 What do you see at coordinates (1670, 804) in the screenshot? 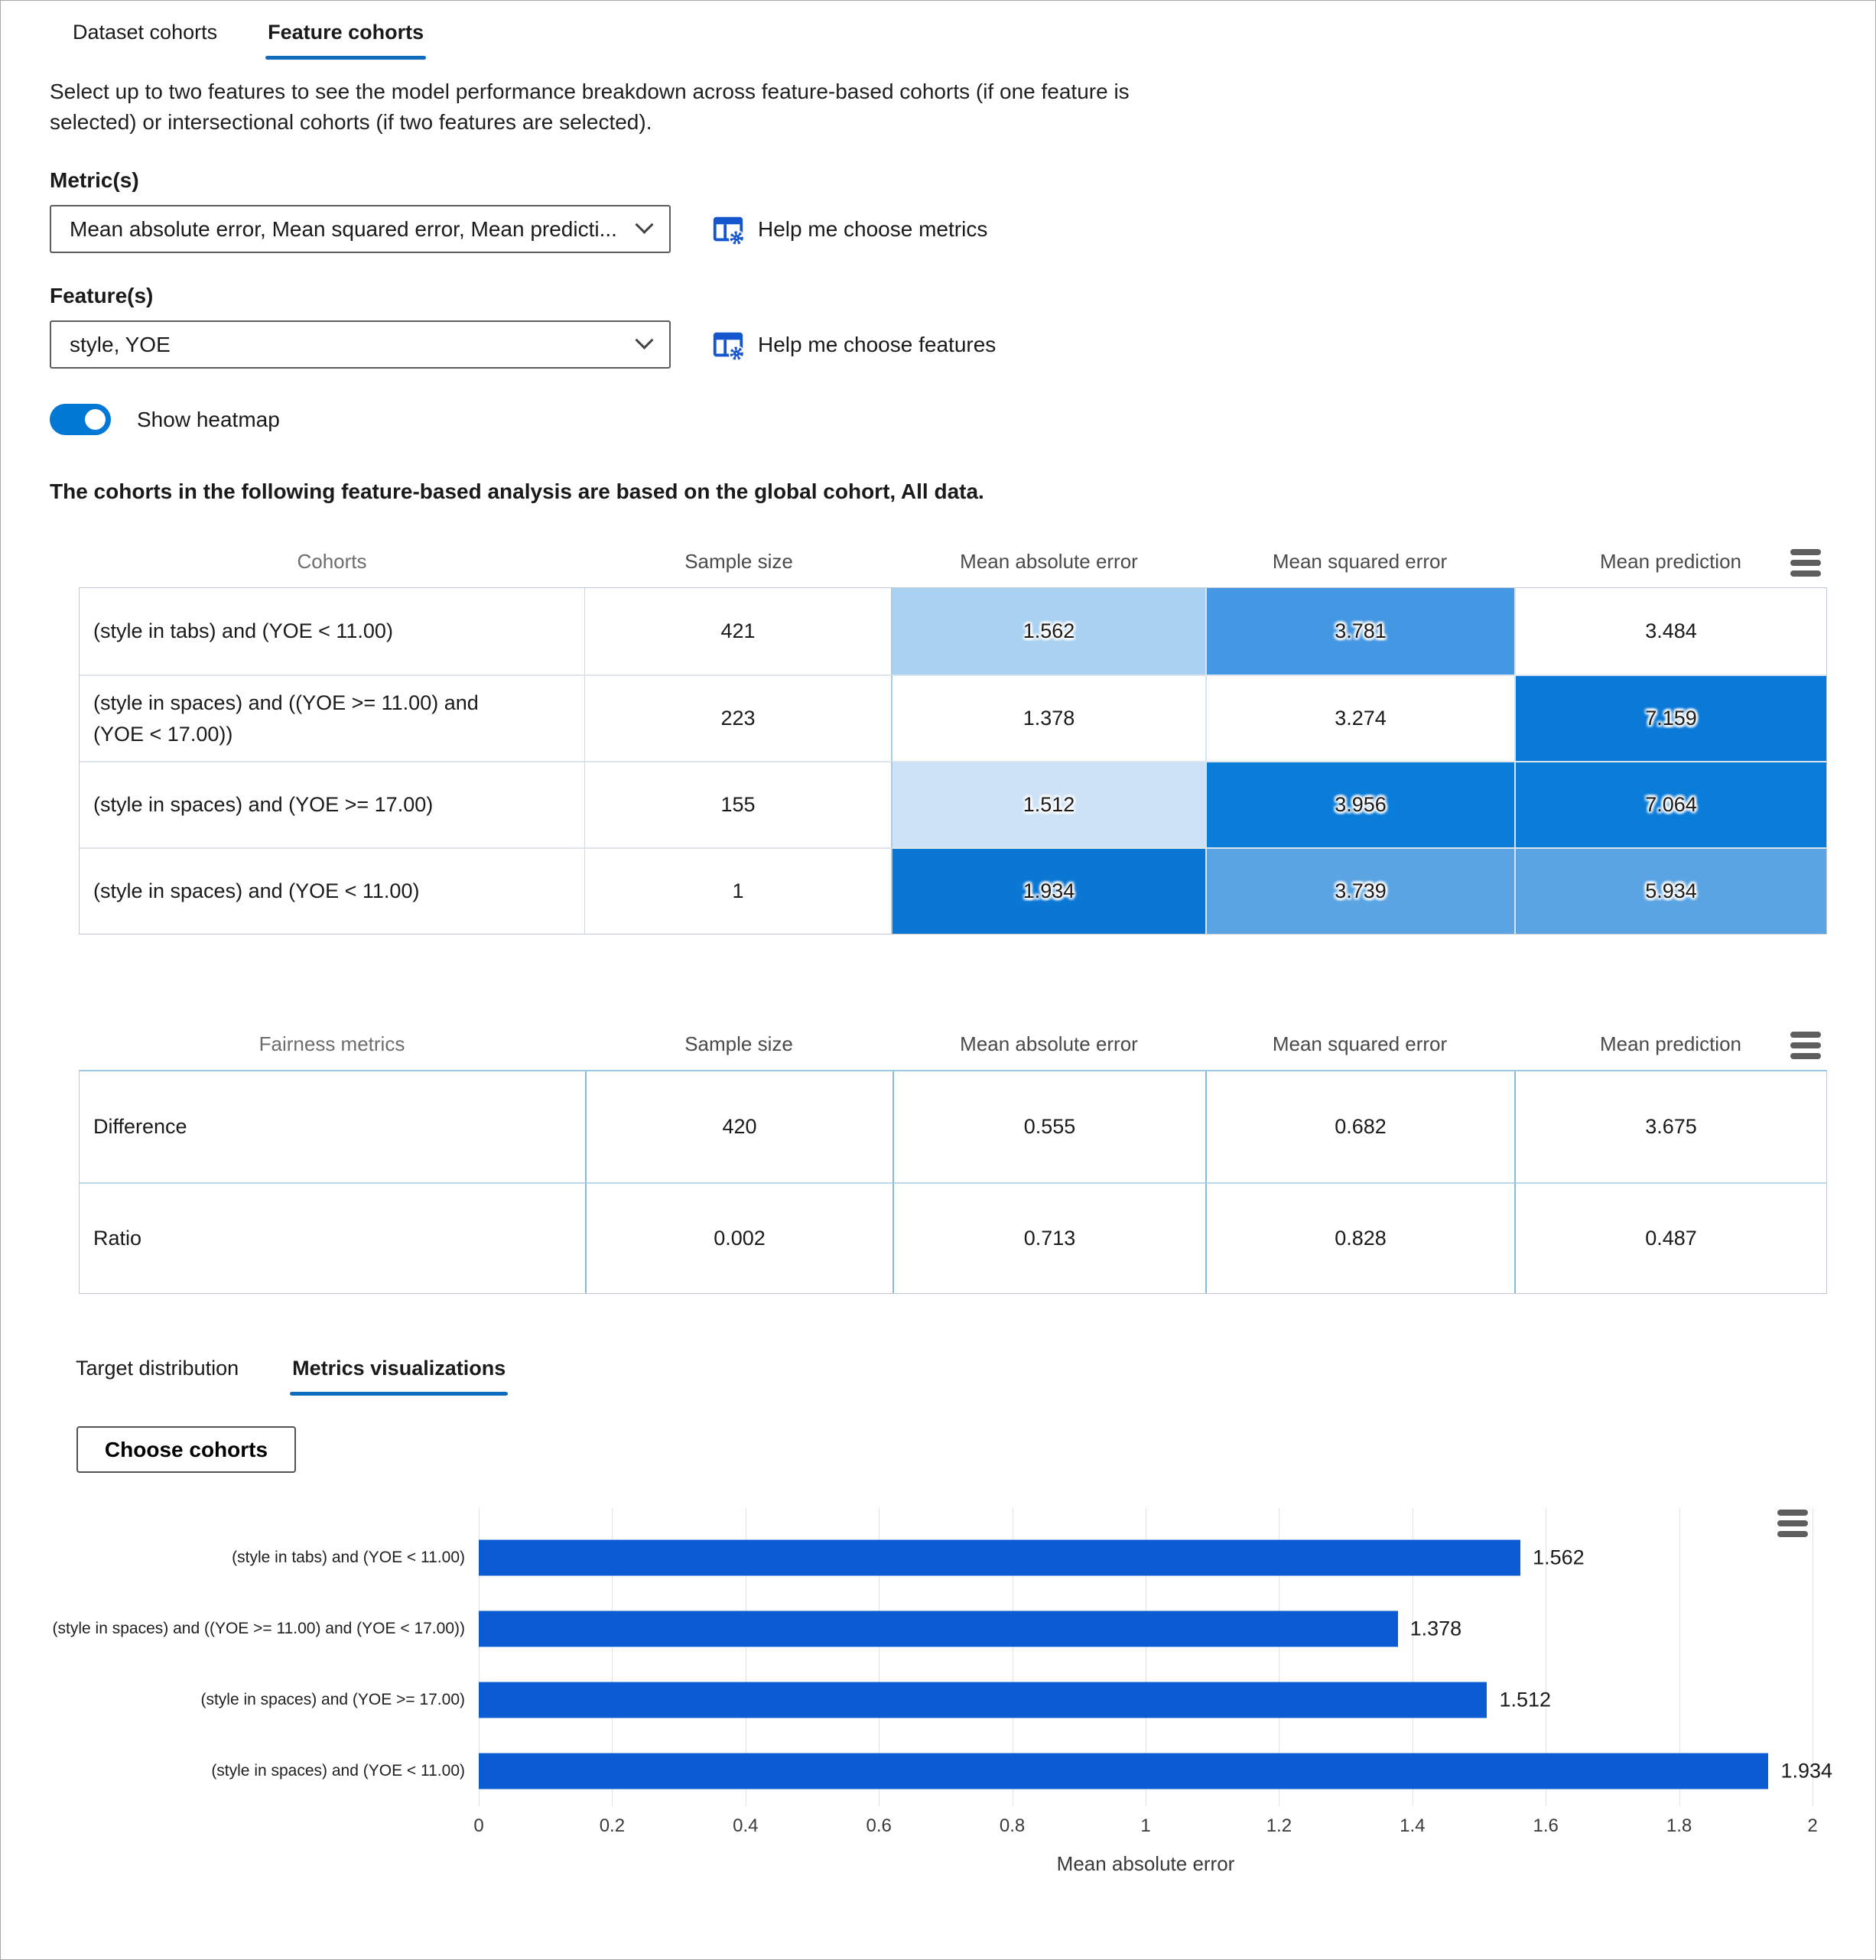
I see `heatmap-cell: 7.064` at bounding box center [1670, 804].